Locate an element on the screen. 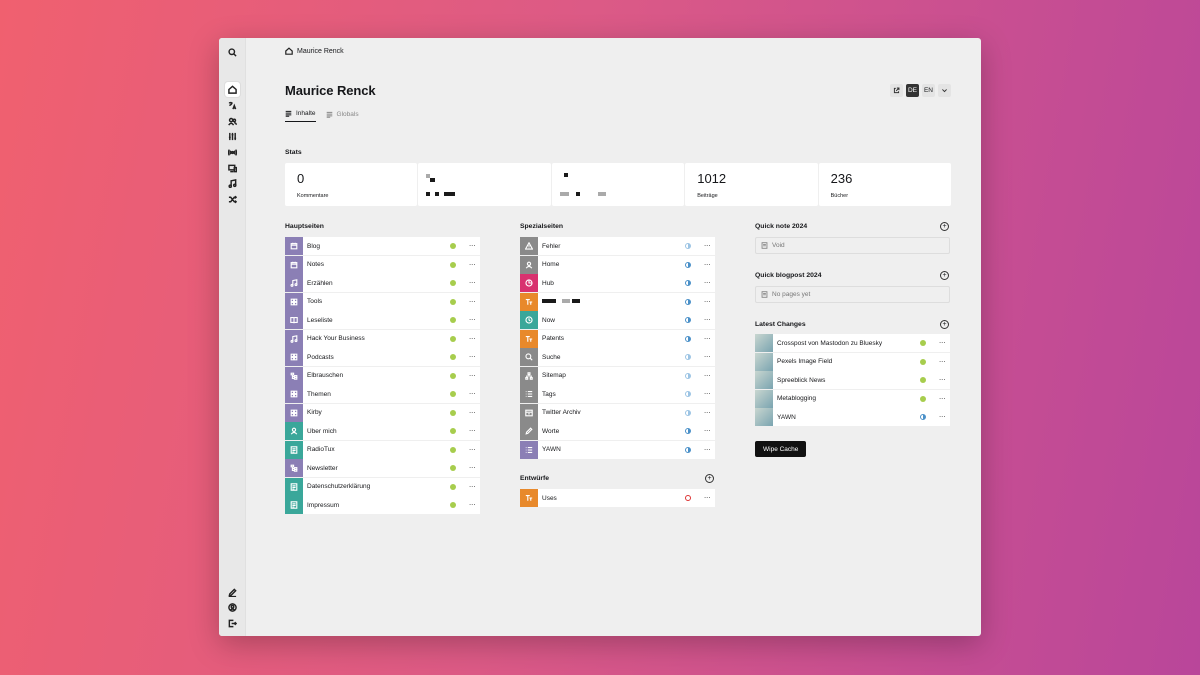  list-item: Tools ··· is located at coordinates (382, 301).